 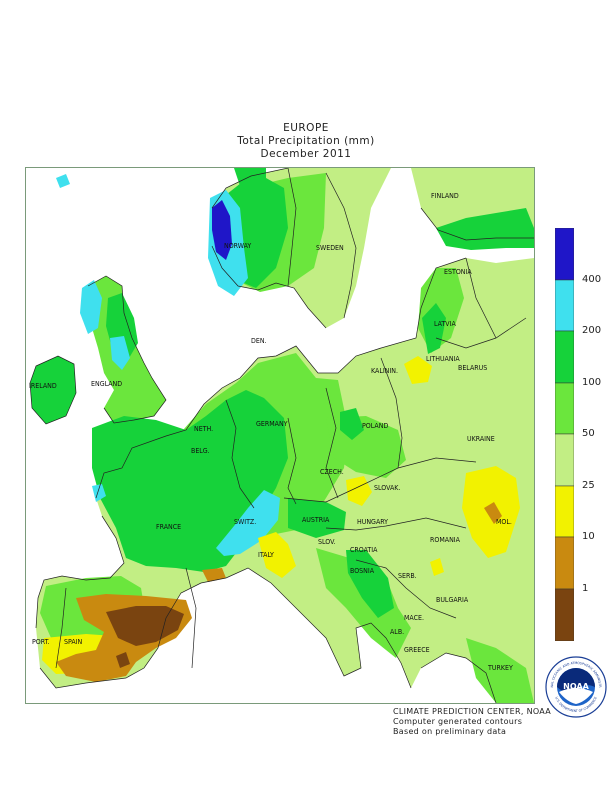 I want to click on ireland-land, so click(x=53, y=390).